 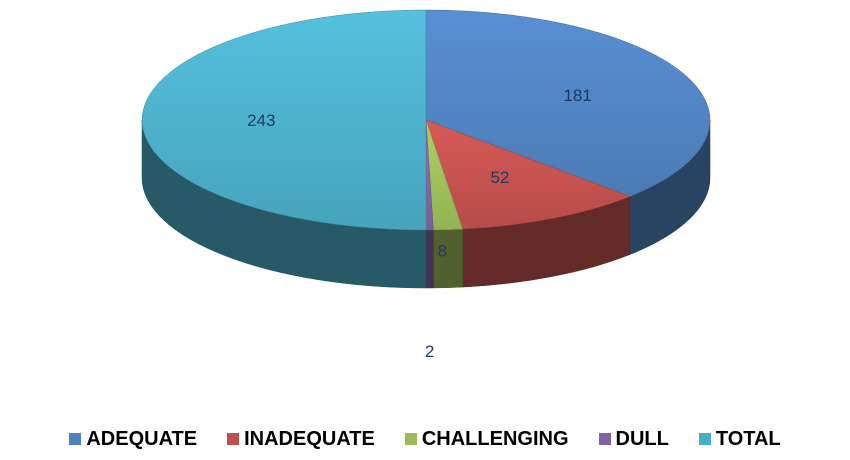 What do you see at coordinates (704, 439) in the screenshot?
I see `legend-swatch-total` at bounding box center [704, 439].